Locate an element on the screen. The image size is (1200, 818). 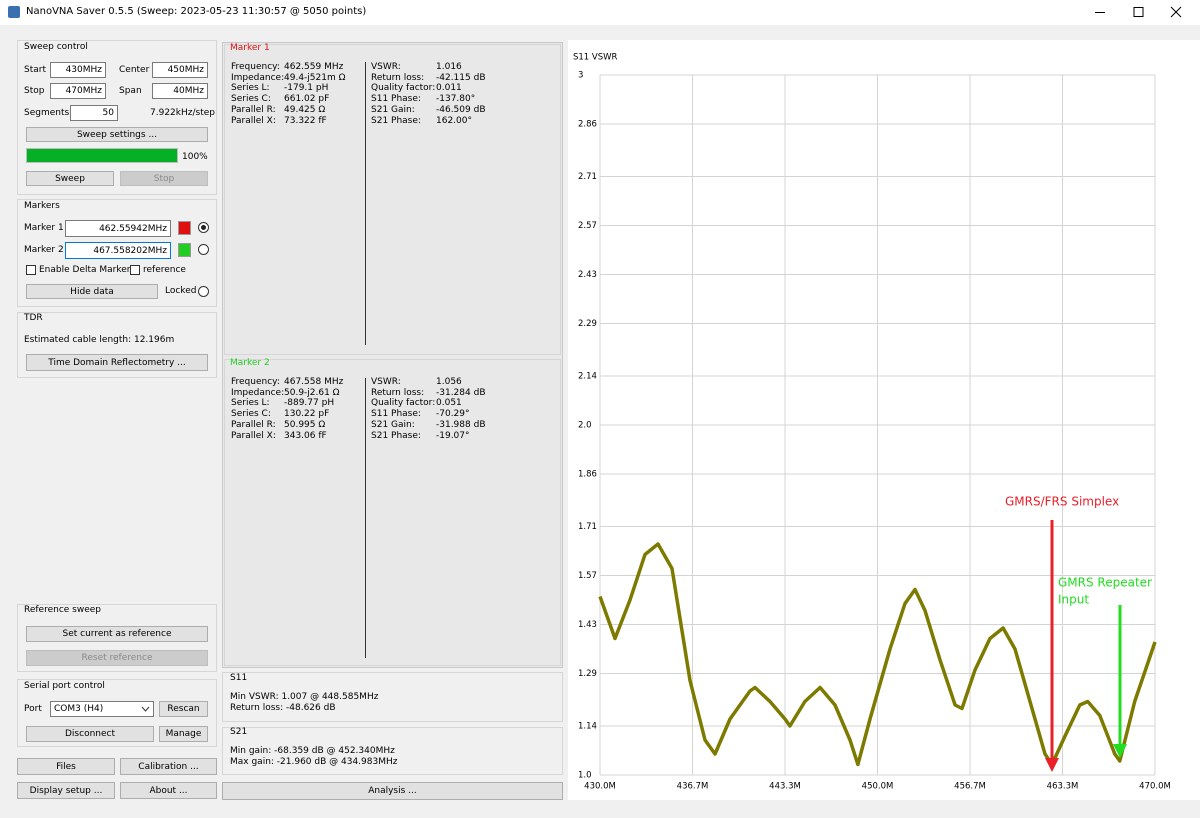
progress-track is located at coordinates (102, 155).